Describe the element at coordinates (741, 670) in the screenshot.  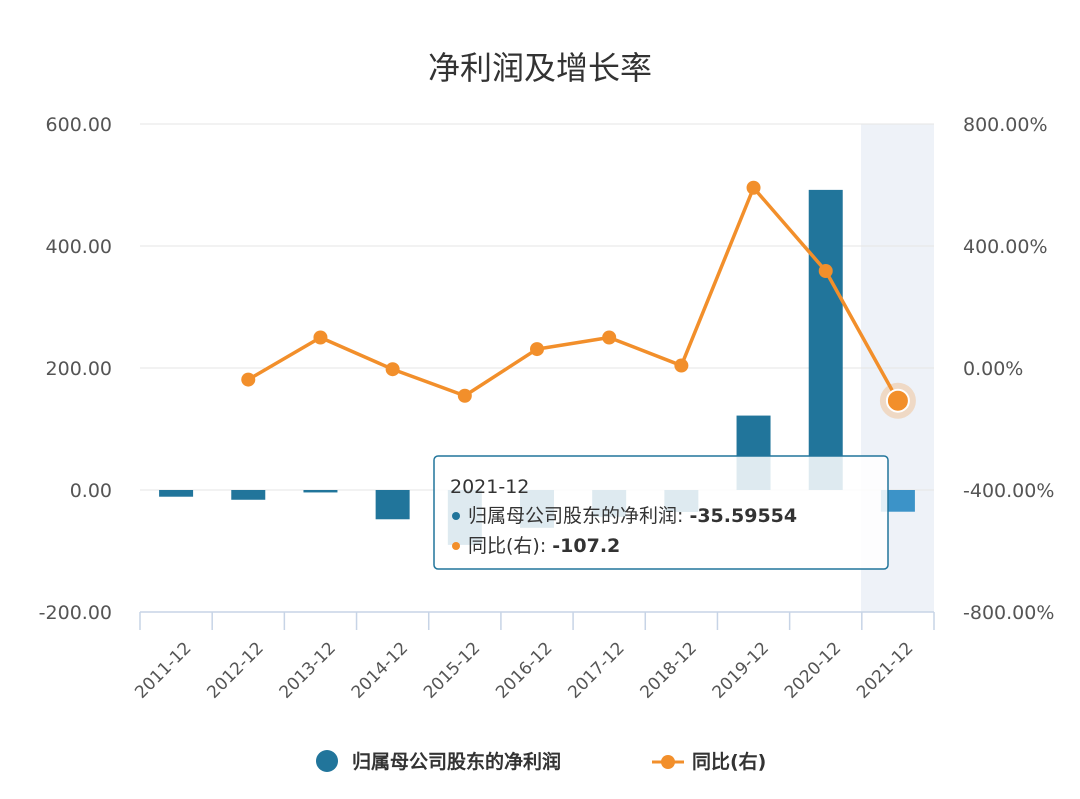
I see `x-tick-label-2019-12: 2019-12` at that location.